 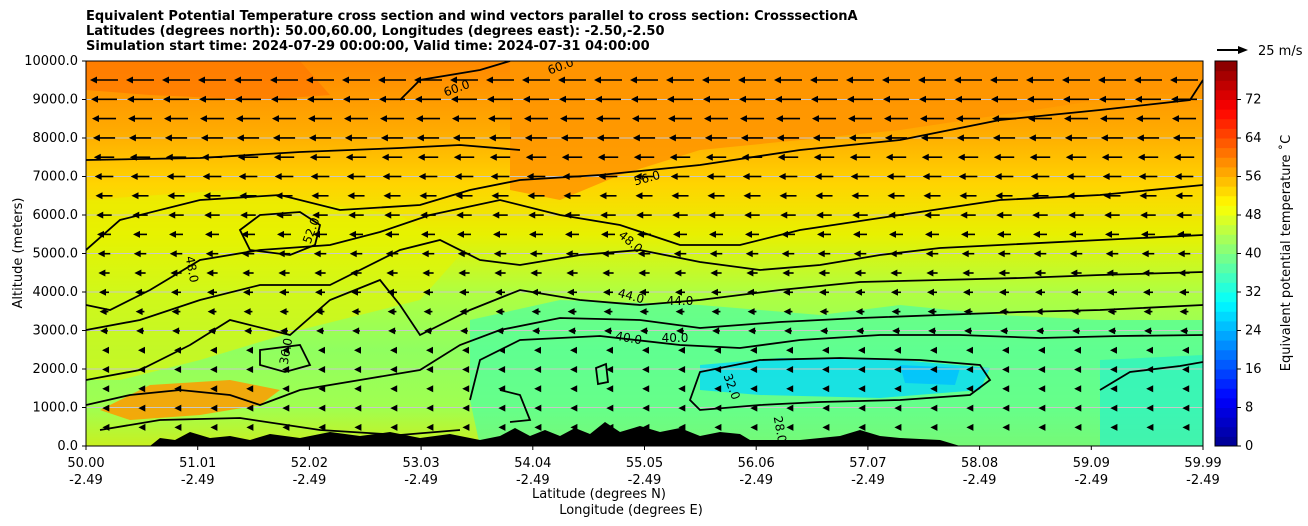 What do you see at coordinates (515, 406) in the screenshot?
I see `contour-line` at bounding box center [515, 406].